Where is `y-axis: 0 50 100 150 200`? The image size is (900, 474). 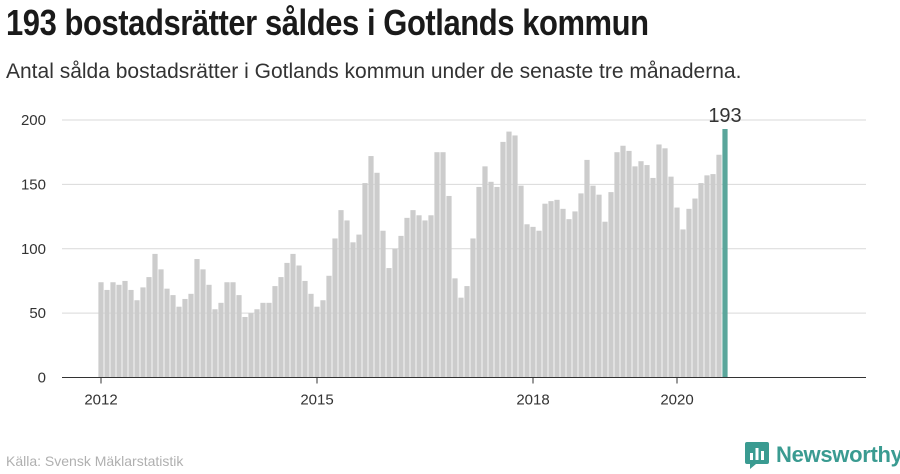
y-axis: 0 50 100 150 200 is located at coordinates (33, 249).